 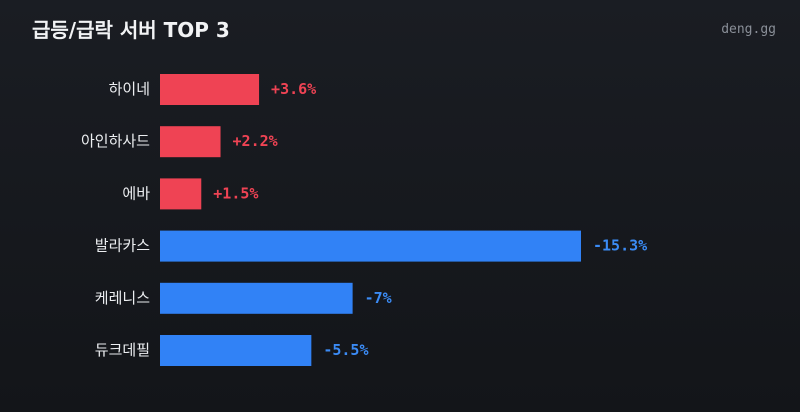 I want to click on value-label: +1.5%, so click(x=235, y=193).